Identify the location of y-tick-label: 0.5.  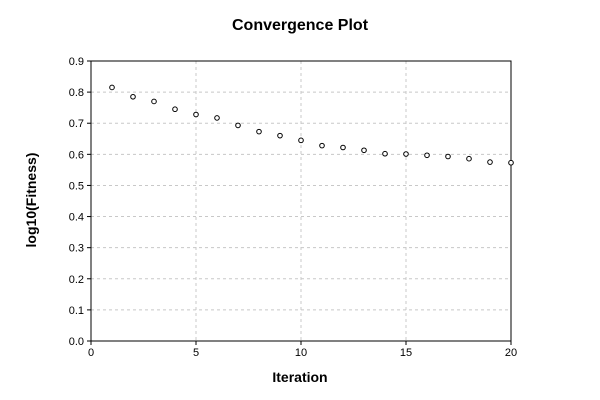
(76, 186).